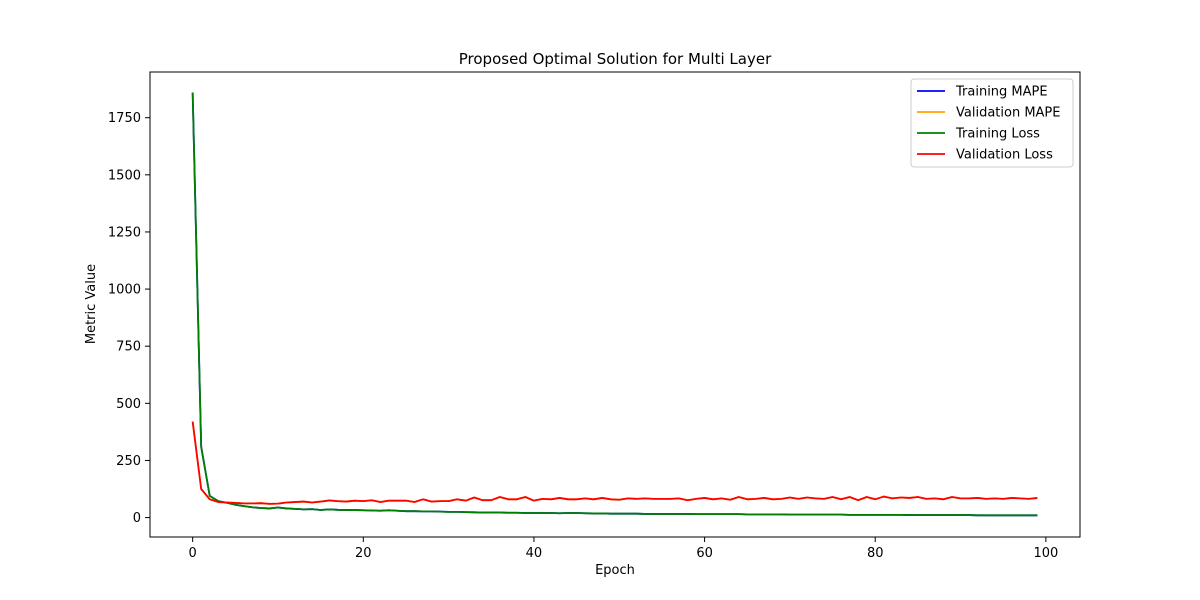 Image resolution: width=1200 pixels, height=600 pixels. I want to click on legend-label: Validation Loss, so click(1004, 155).